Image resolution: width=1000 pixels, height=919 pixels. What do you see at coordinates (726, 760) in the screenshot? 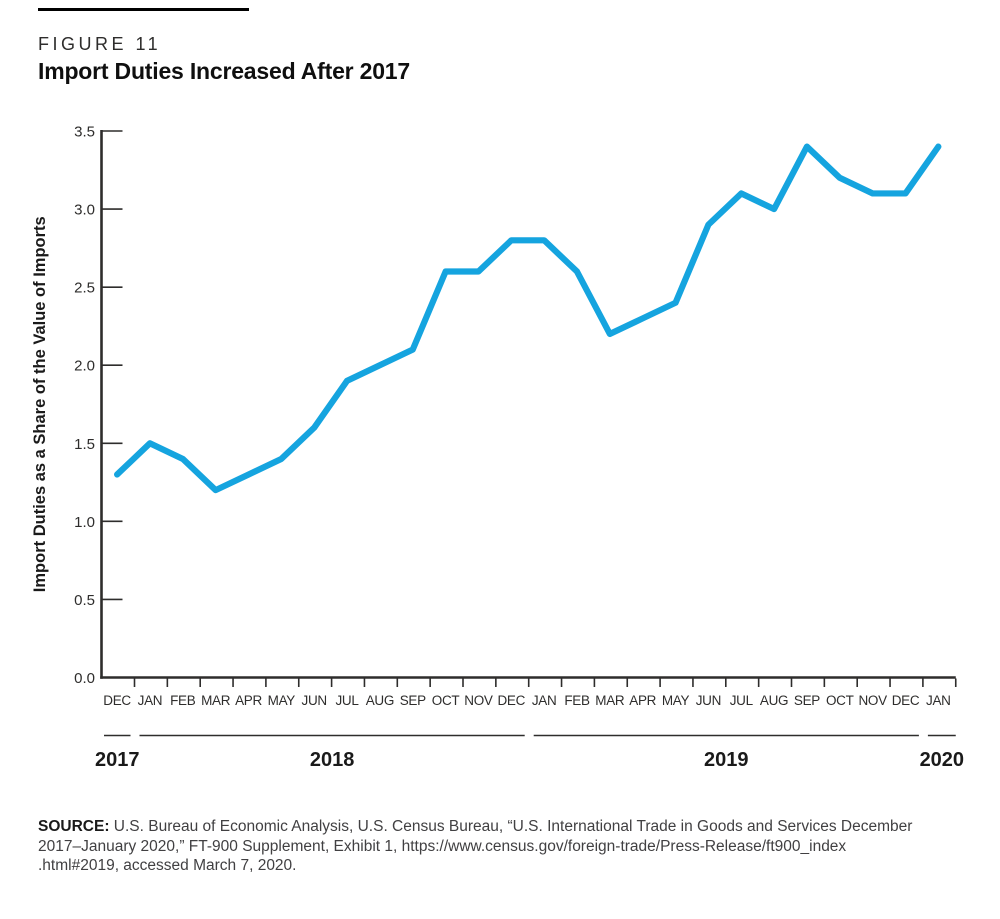
I see `year-label: 2019` at bounding box center [726, 760].